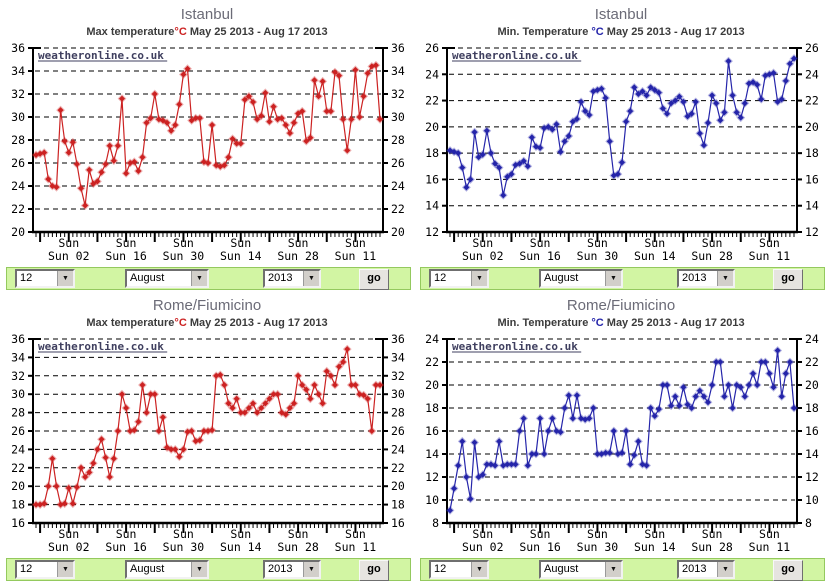 This screenshot has width=828, height=582. Describe the element at coordinates (544, 32) in the screenshot. I see `measure-label: Min. Temperature` at that location.